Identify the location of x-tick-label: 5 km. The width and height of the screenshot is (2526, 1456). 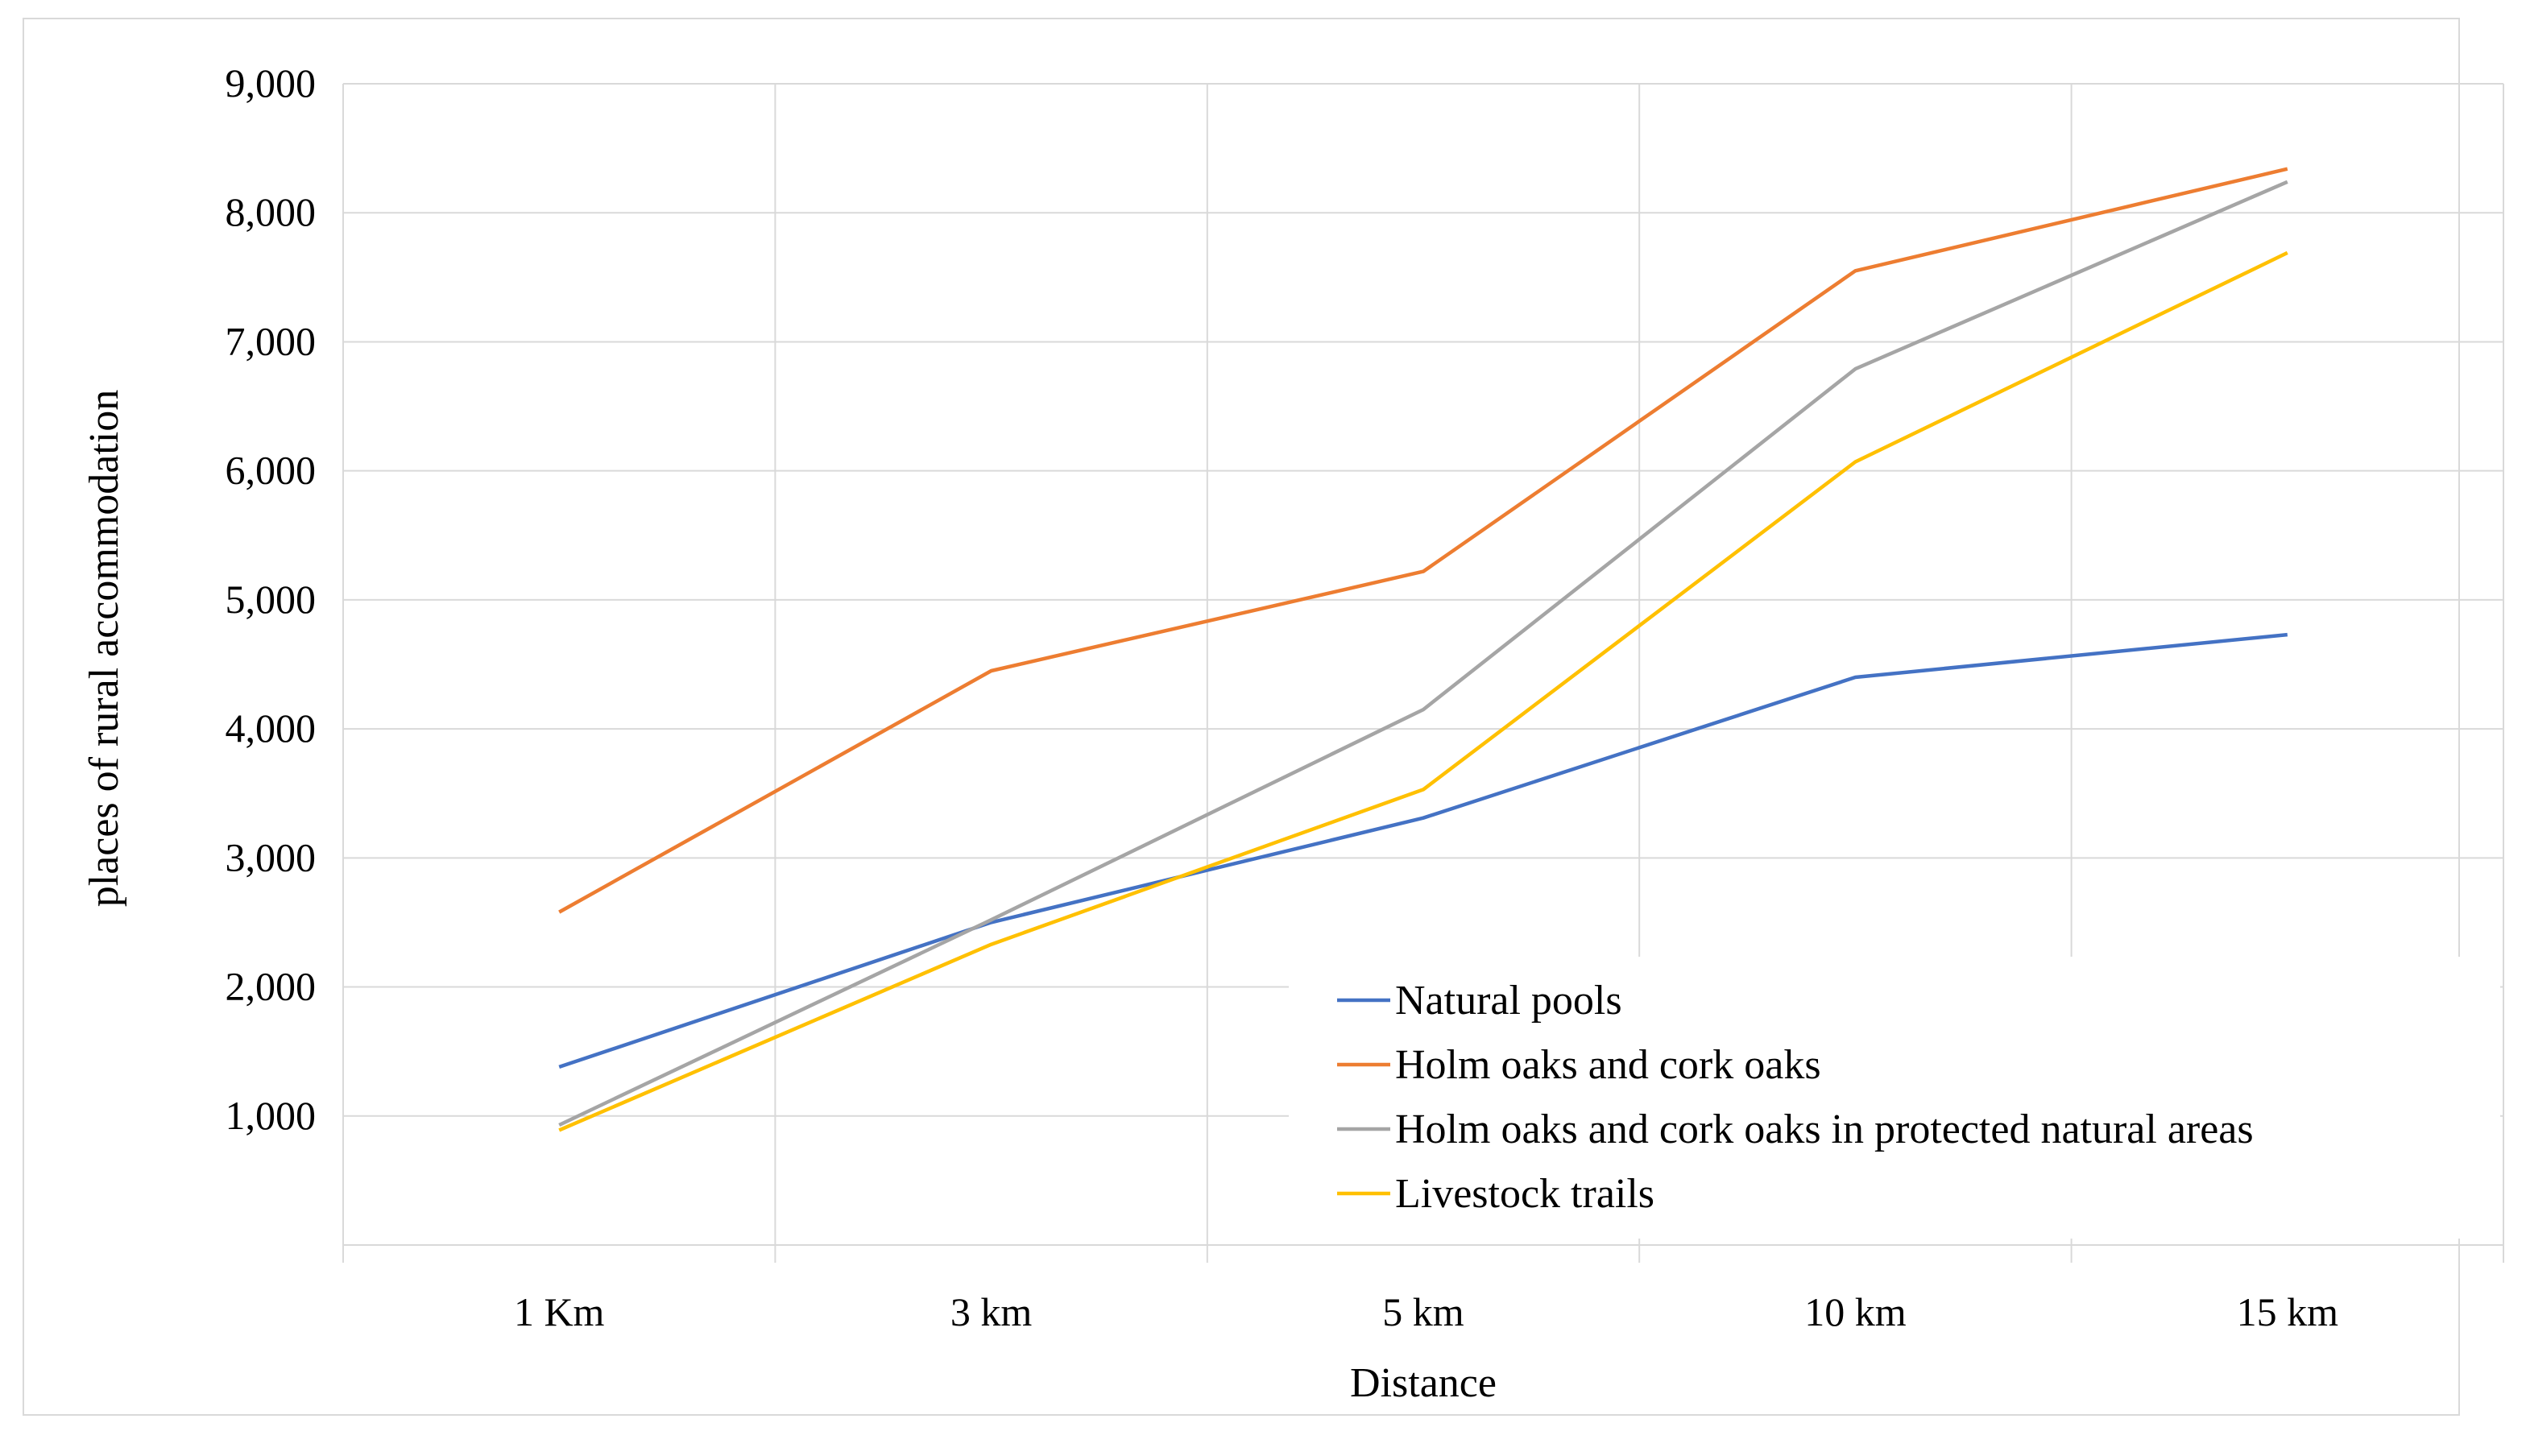
(1423, 1311).